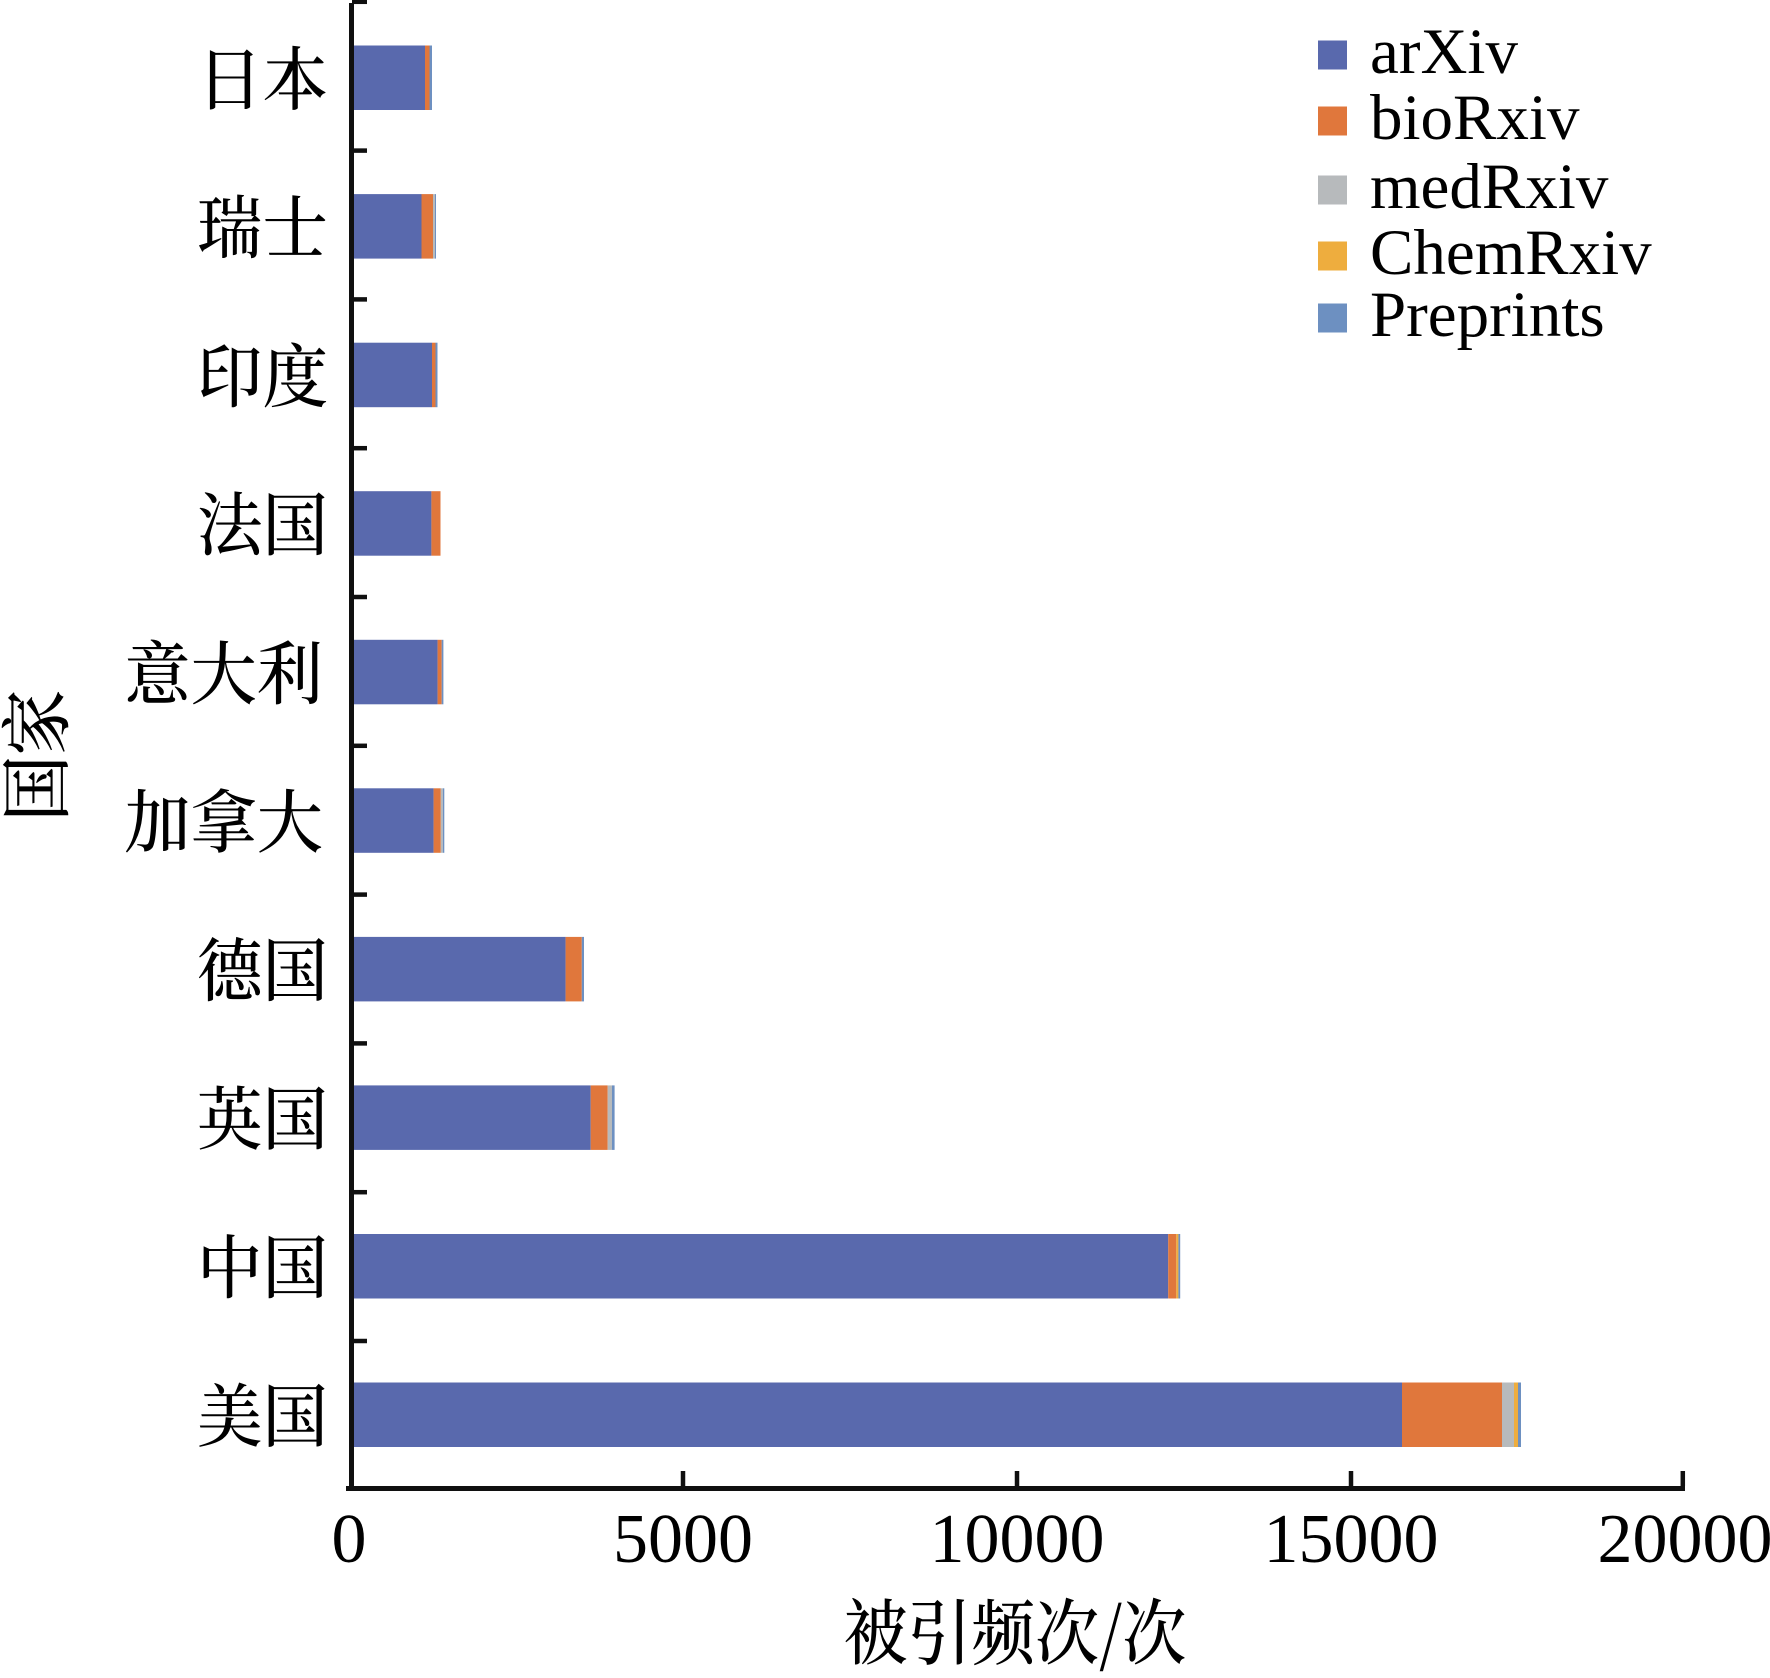 This screenshot has width=1770, height=1678. What do you see at coordinates (1489, 187) in the screenshot?
I see `svg-text: medRxiv` at bounding box center [1489, 187].